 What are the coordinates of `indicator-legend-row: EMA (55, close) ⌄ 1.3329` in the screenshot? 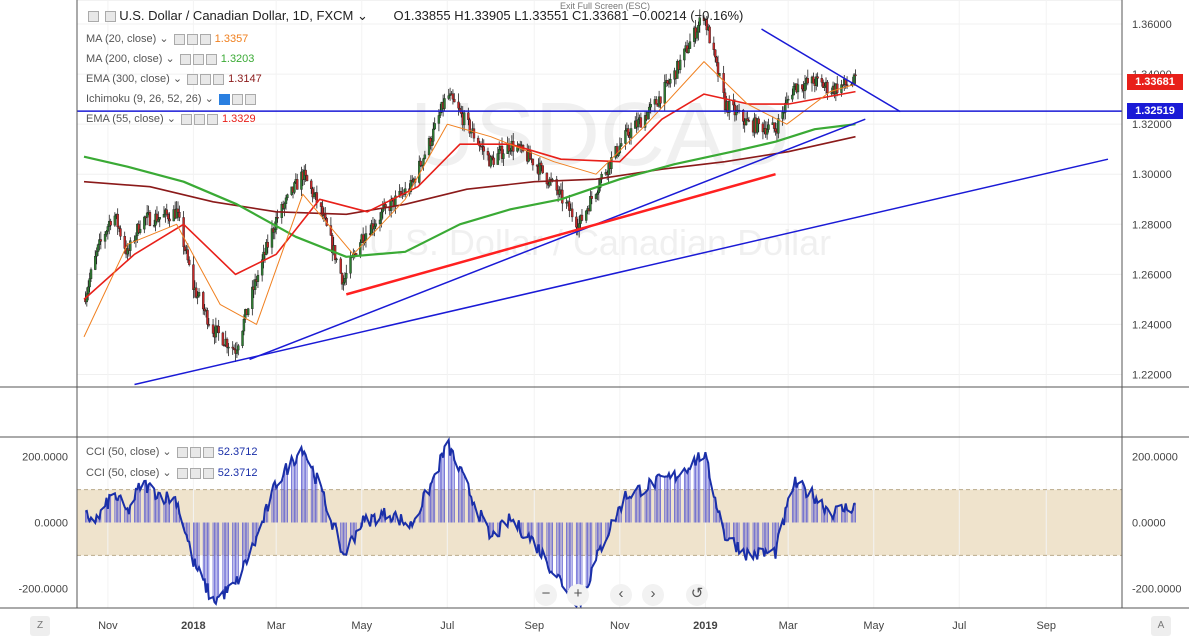 It's located at (171, 118).